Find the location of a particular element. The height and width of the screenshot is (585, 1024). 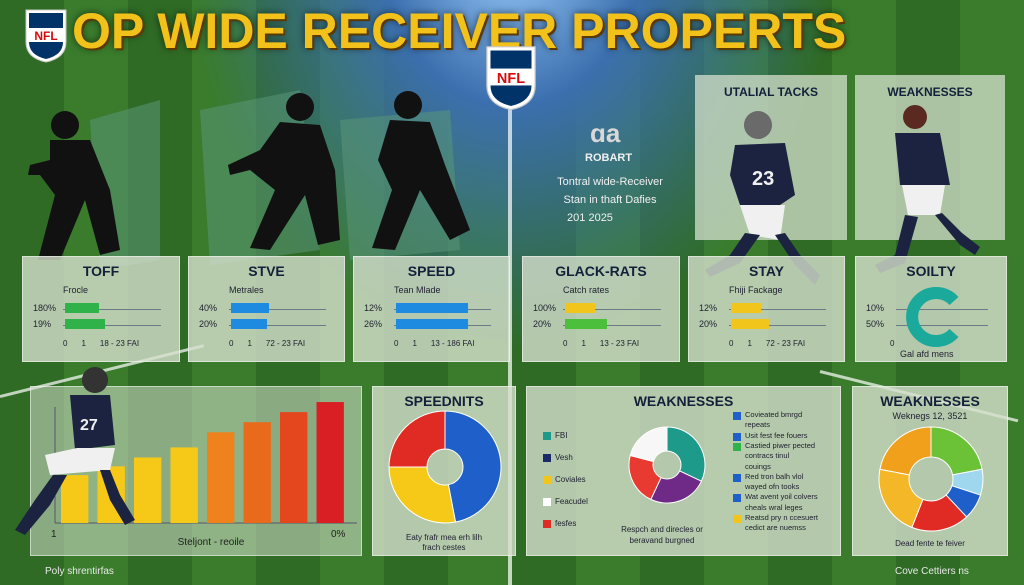

stat-row-label: 40% is located at coordinates (208, 308).